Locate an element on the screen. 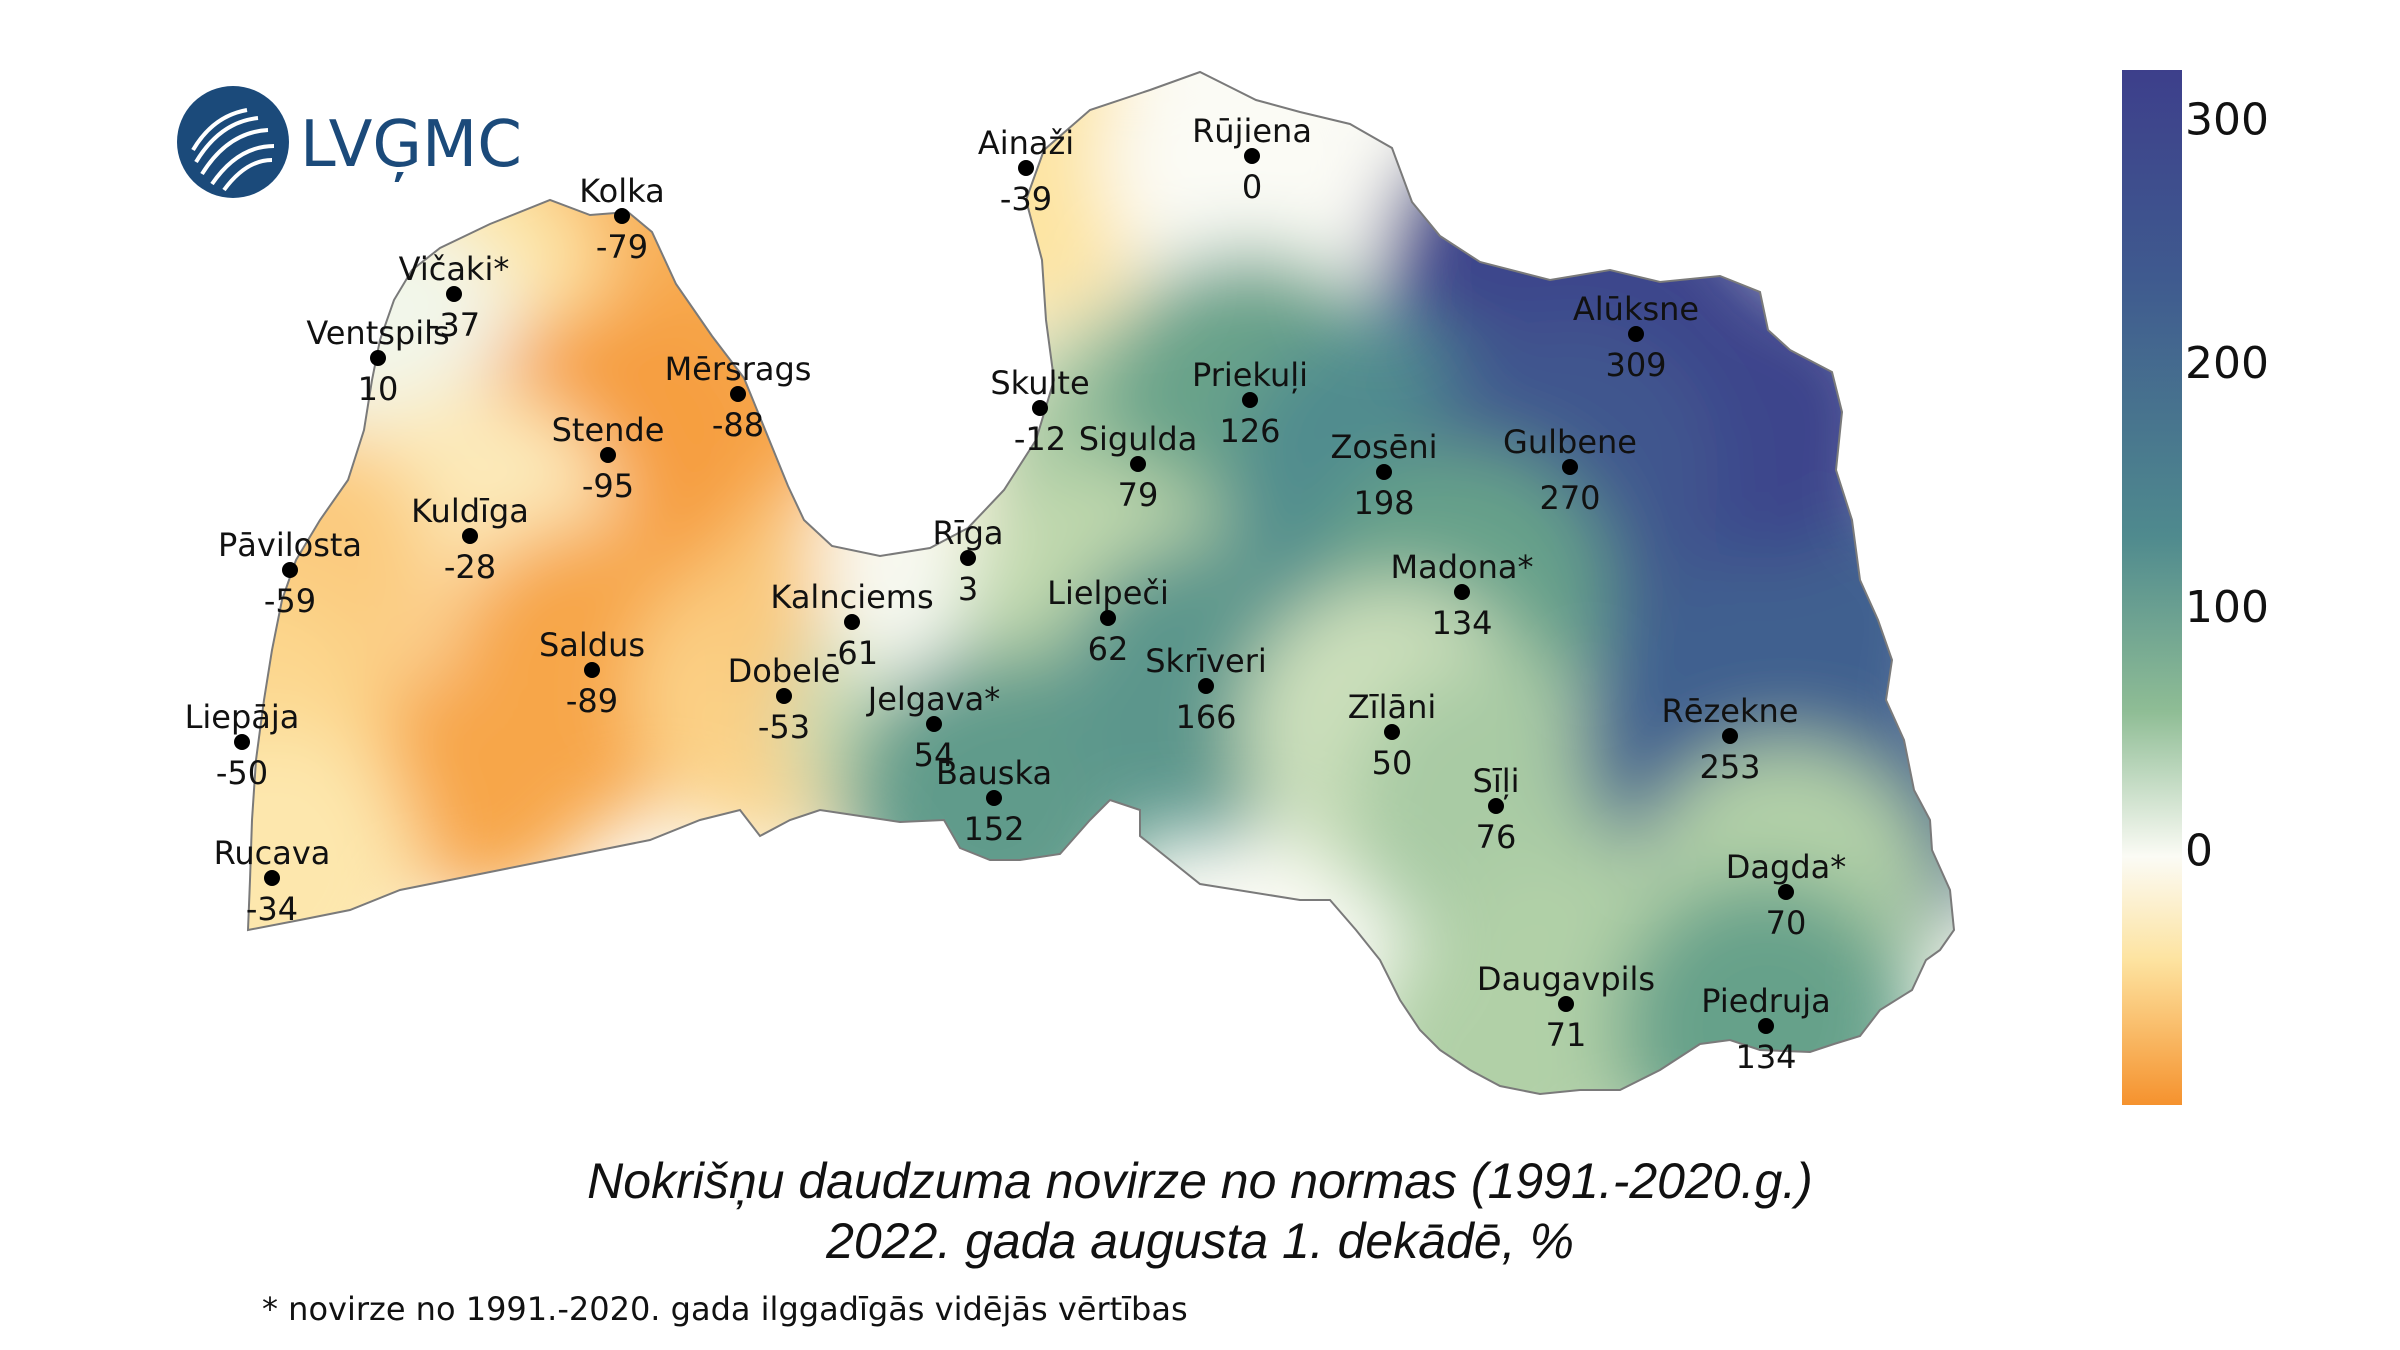 The image size is (2400, 1350). station-marker: Dobele -53 is located at coordinates (784, 699).